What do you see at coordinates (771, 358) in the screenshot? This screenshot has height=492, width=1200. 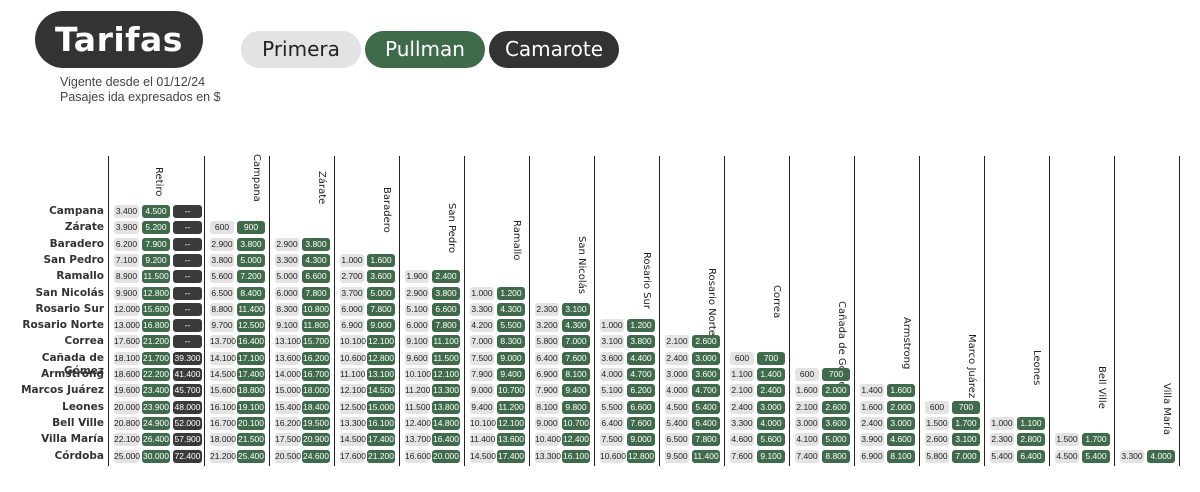 I see `fare-cell-pullman: 700` at bounding box center [771, 358].